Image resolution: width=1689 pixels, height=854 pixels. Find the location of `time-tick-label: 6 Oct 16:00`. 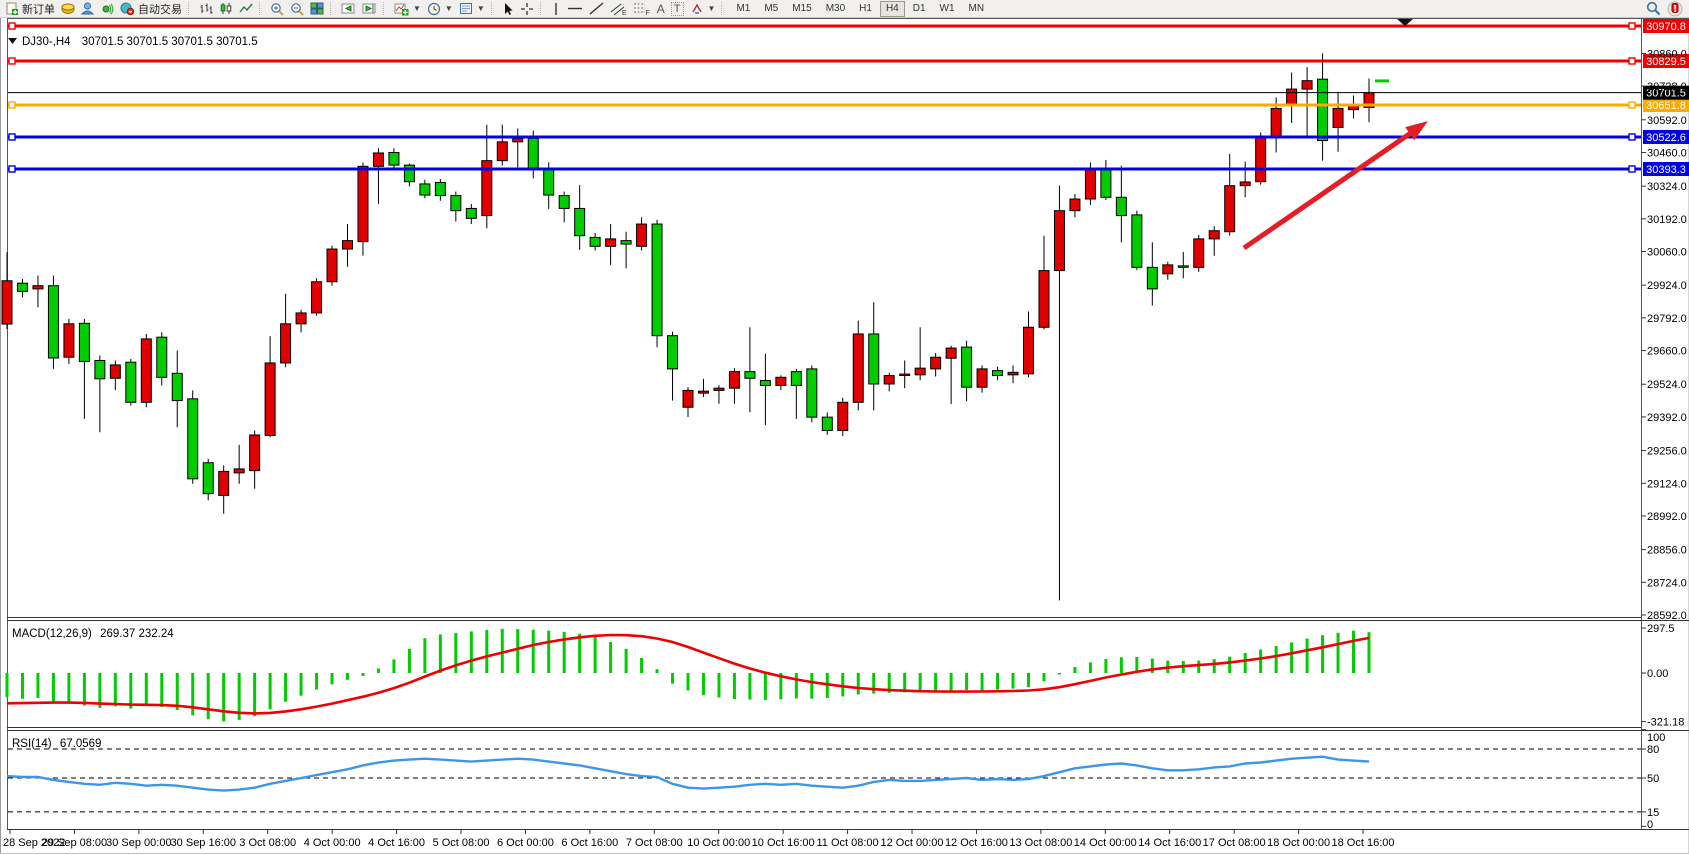

time-tick-label: 6 Oct 16:00 is located at coordinates (589, 843).